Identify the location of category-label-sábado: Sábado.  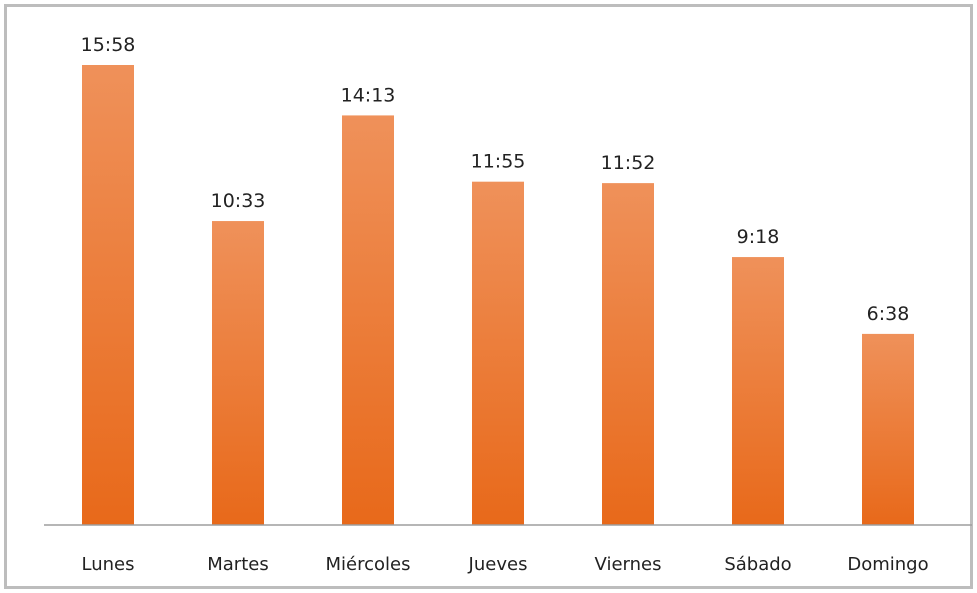
(757, 564).